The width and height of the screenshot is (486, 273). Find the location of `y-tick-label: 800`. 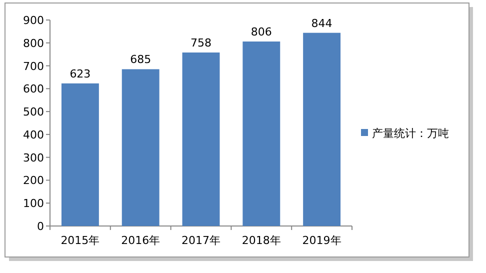

y-tick-label: 800 is located at coordinates (33, 43).